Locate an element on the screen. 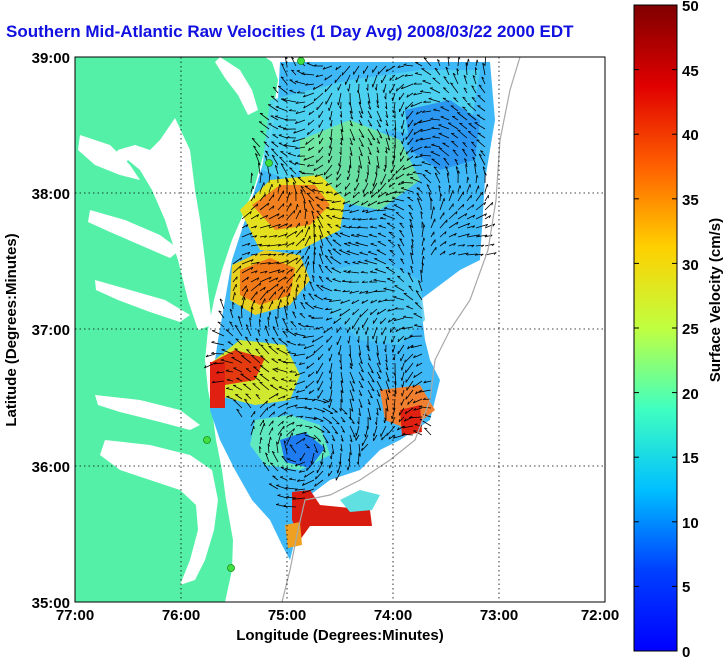  radar-site-marker is located at coordinates (231, 568).